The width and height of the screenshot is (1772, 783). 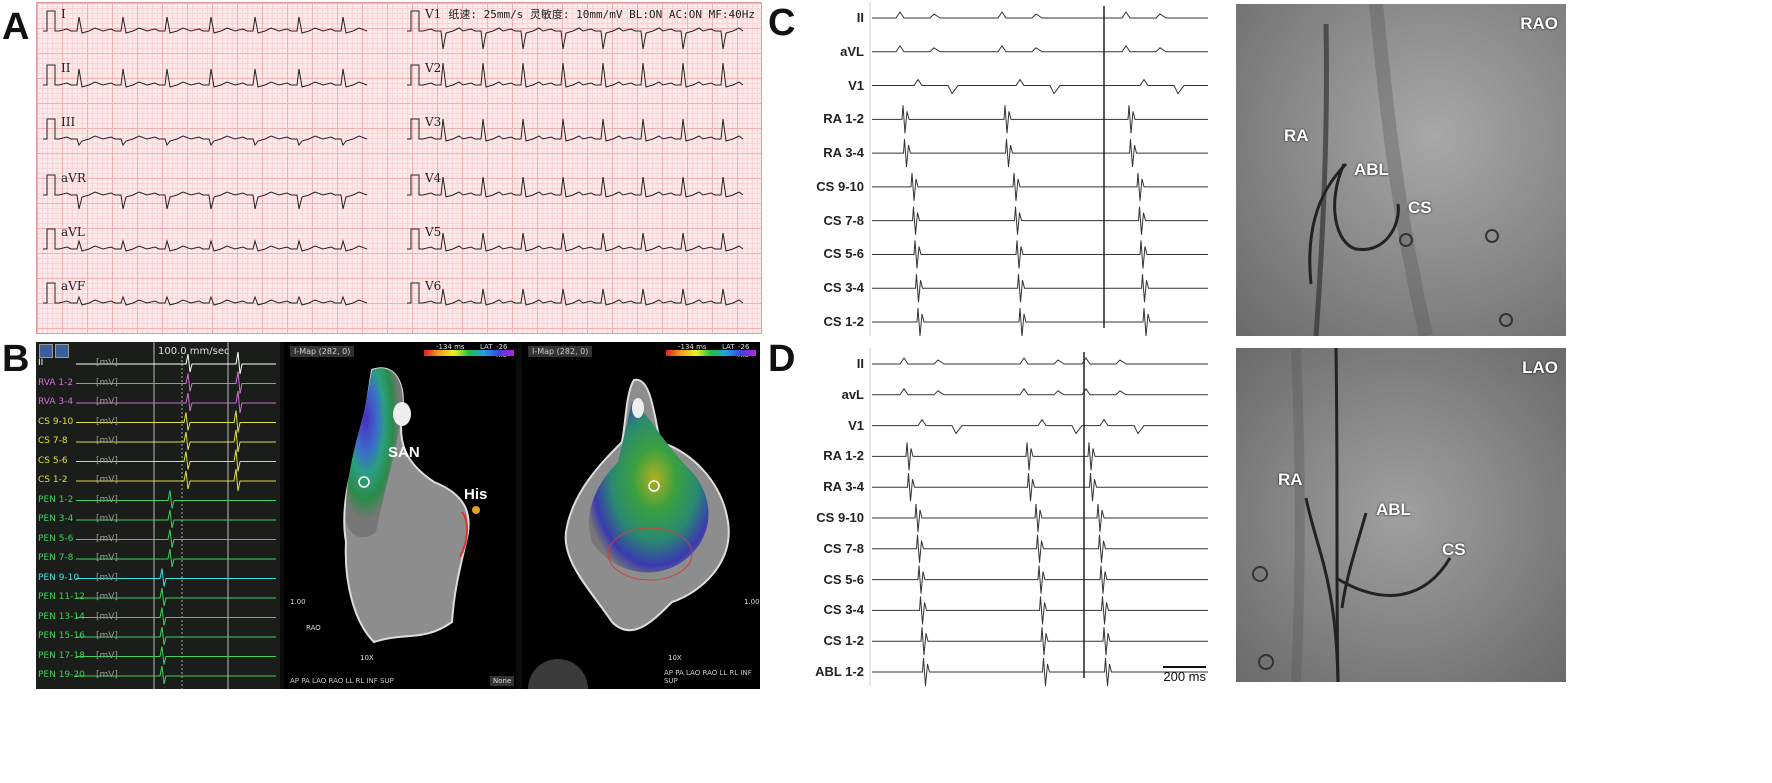 What do you see at coordinates (61, 597) in the screenshot?
I see `egm-channel-label: PEN 11-12` at bounding box center [61, 597].